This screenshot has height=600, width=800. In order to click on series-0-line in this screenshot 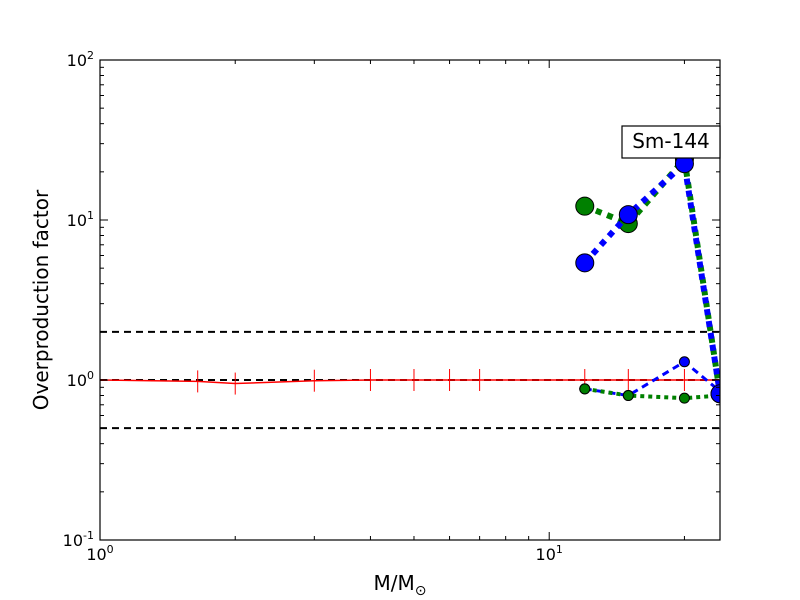, I will do `click(410, 382)`.